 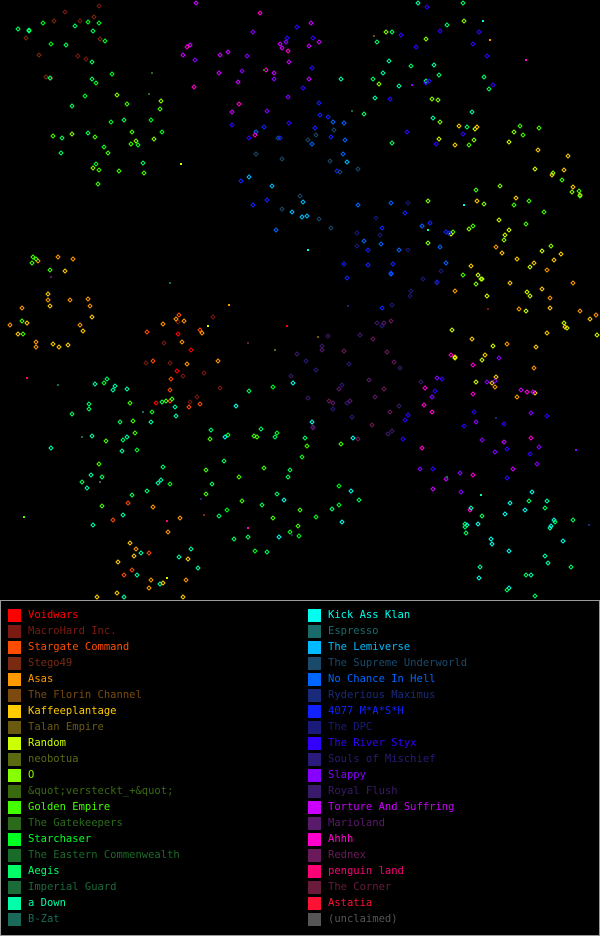 I want to click on legend-entry: The Corner, so click(x=387, y=887).